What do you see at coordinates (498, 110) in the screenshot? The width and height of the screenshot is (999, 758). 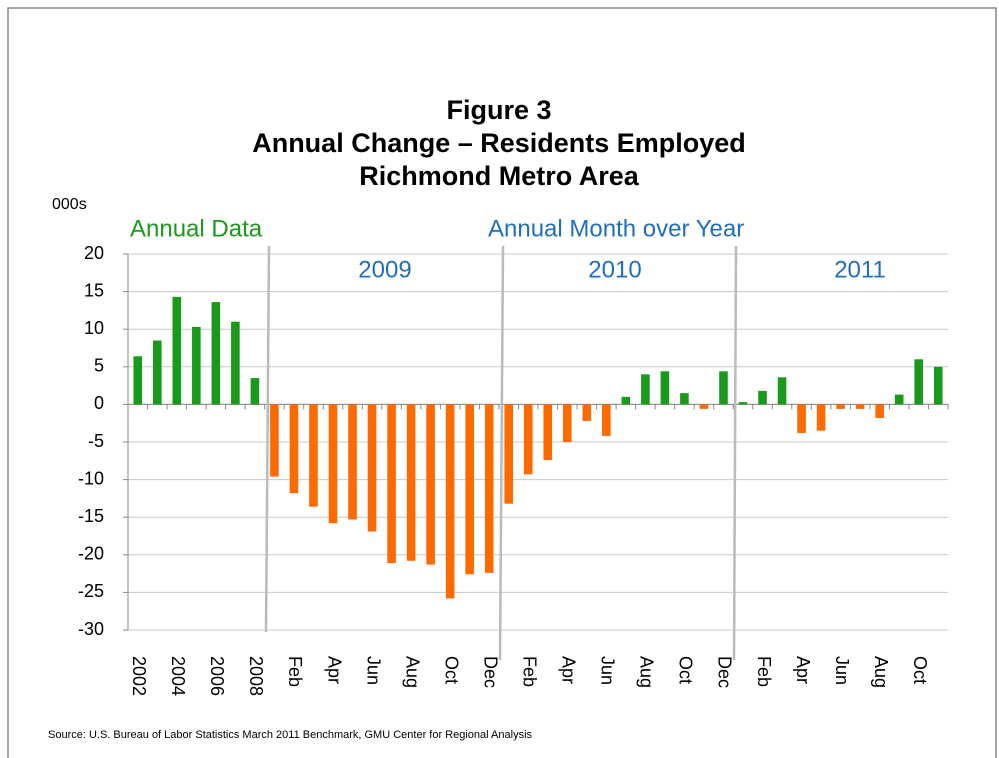 I see `chart-title: Figure 3` at bounding box center [498, 110].